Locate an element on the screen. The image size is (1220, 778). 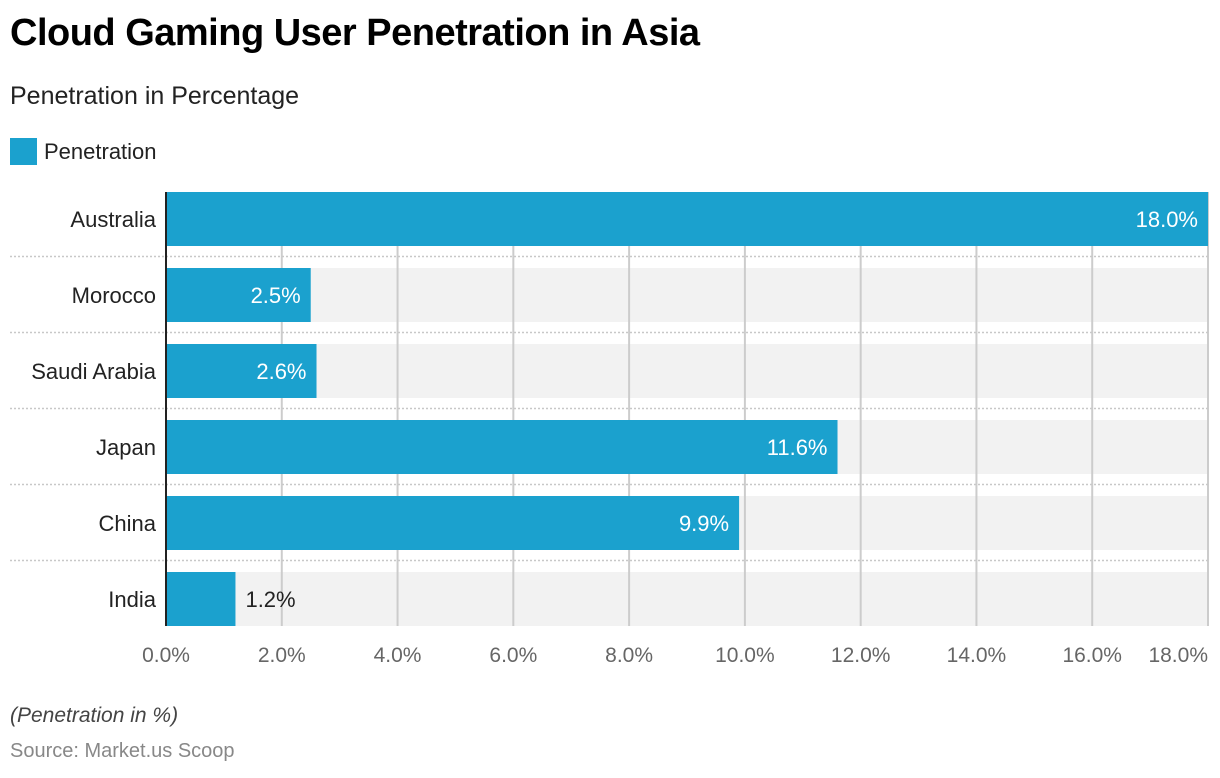
x-tick-label: 10.0% is located at coordinates (745, 655).